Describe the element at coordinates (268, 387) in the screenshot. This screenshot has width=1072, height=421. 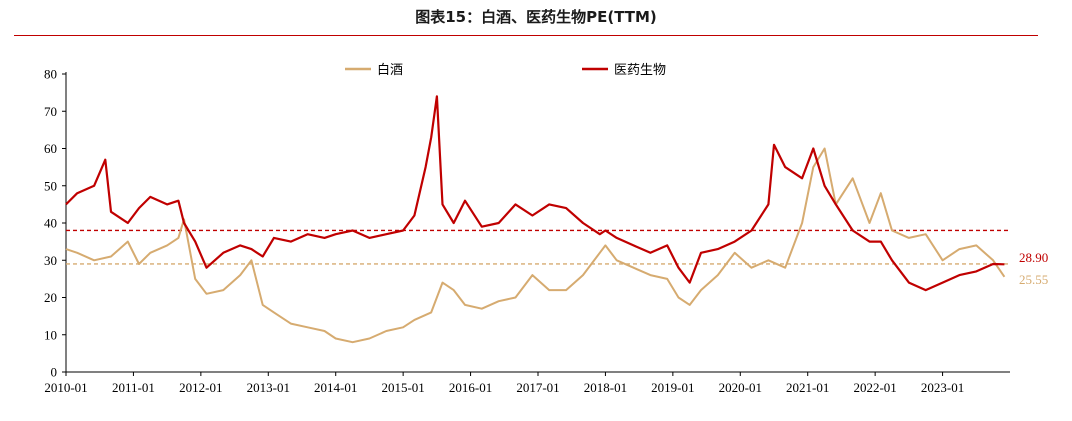
I see `x-tick-label: 2013-01` at that location.